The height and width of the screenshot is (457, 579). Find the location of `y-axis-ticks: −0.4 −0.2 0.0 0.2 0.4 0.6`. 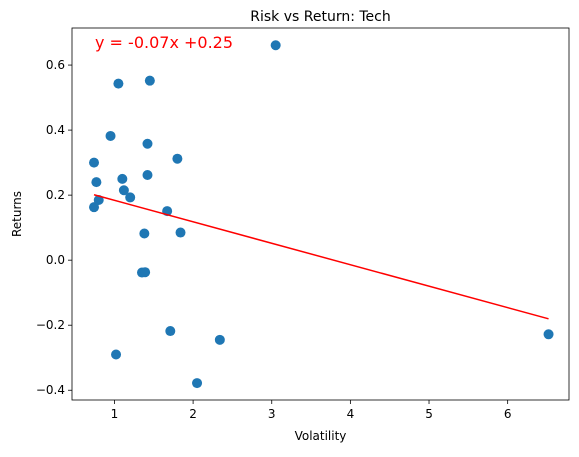

y-axis-ticks: −0.4 −0.2 0.0 0.2 0.4 0.6 is located at coordinates (54, 227).